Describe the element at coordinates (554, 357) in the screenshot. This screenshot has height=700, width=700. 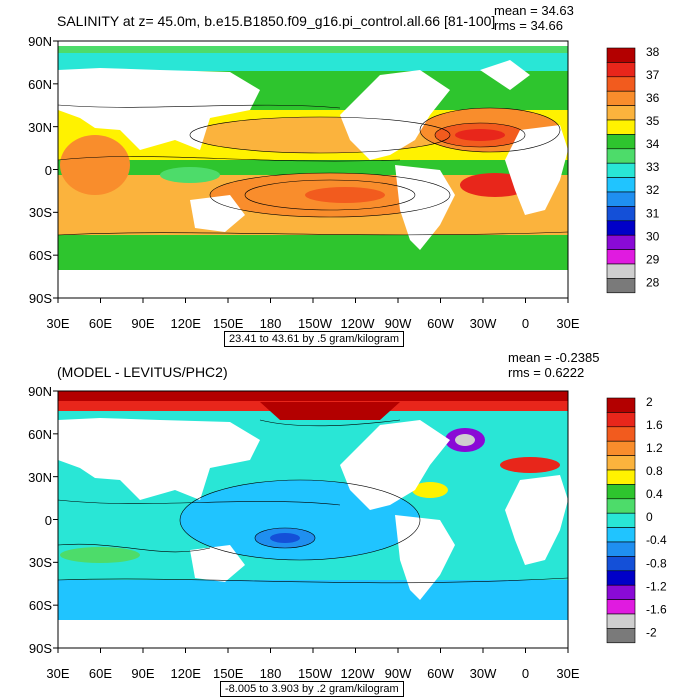
I see `panel2-mean: mean = -0.2385` at that location.